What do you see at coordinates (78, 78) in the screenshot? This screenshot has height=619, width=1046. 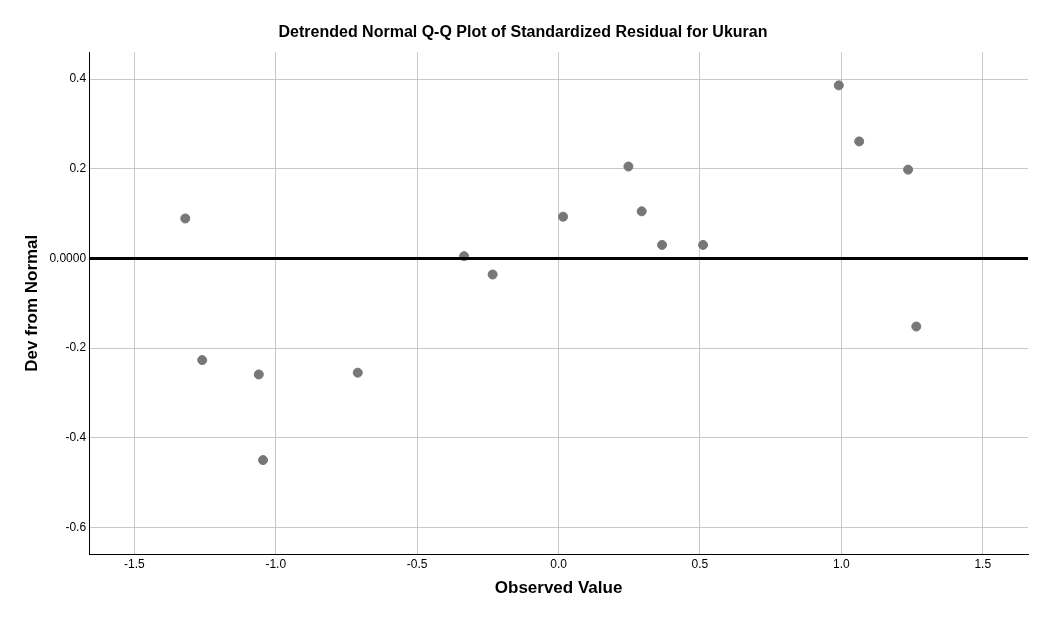 I see `y-tick-label: 0.4` at bounding box center [78, 78].